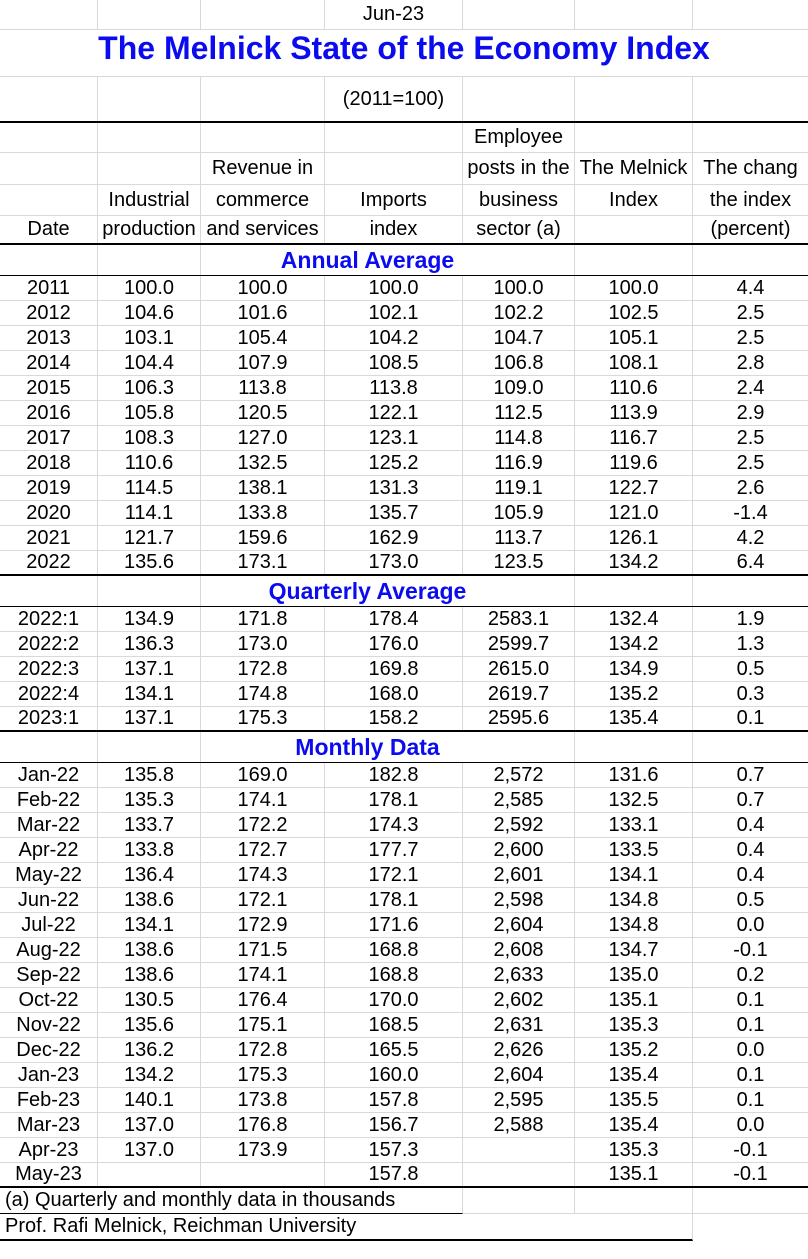 This screenshot has height=1259, width=808. I want to click on row-label: Aug-22, so click(49, 950).